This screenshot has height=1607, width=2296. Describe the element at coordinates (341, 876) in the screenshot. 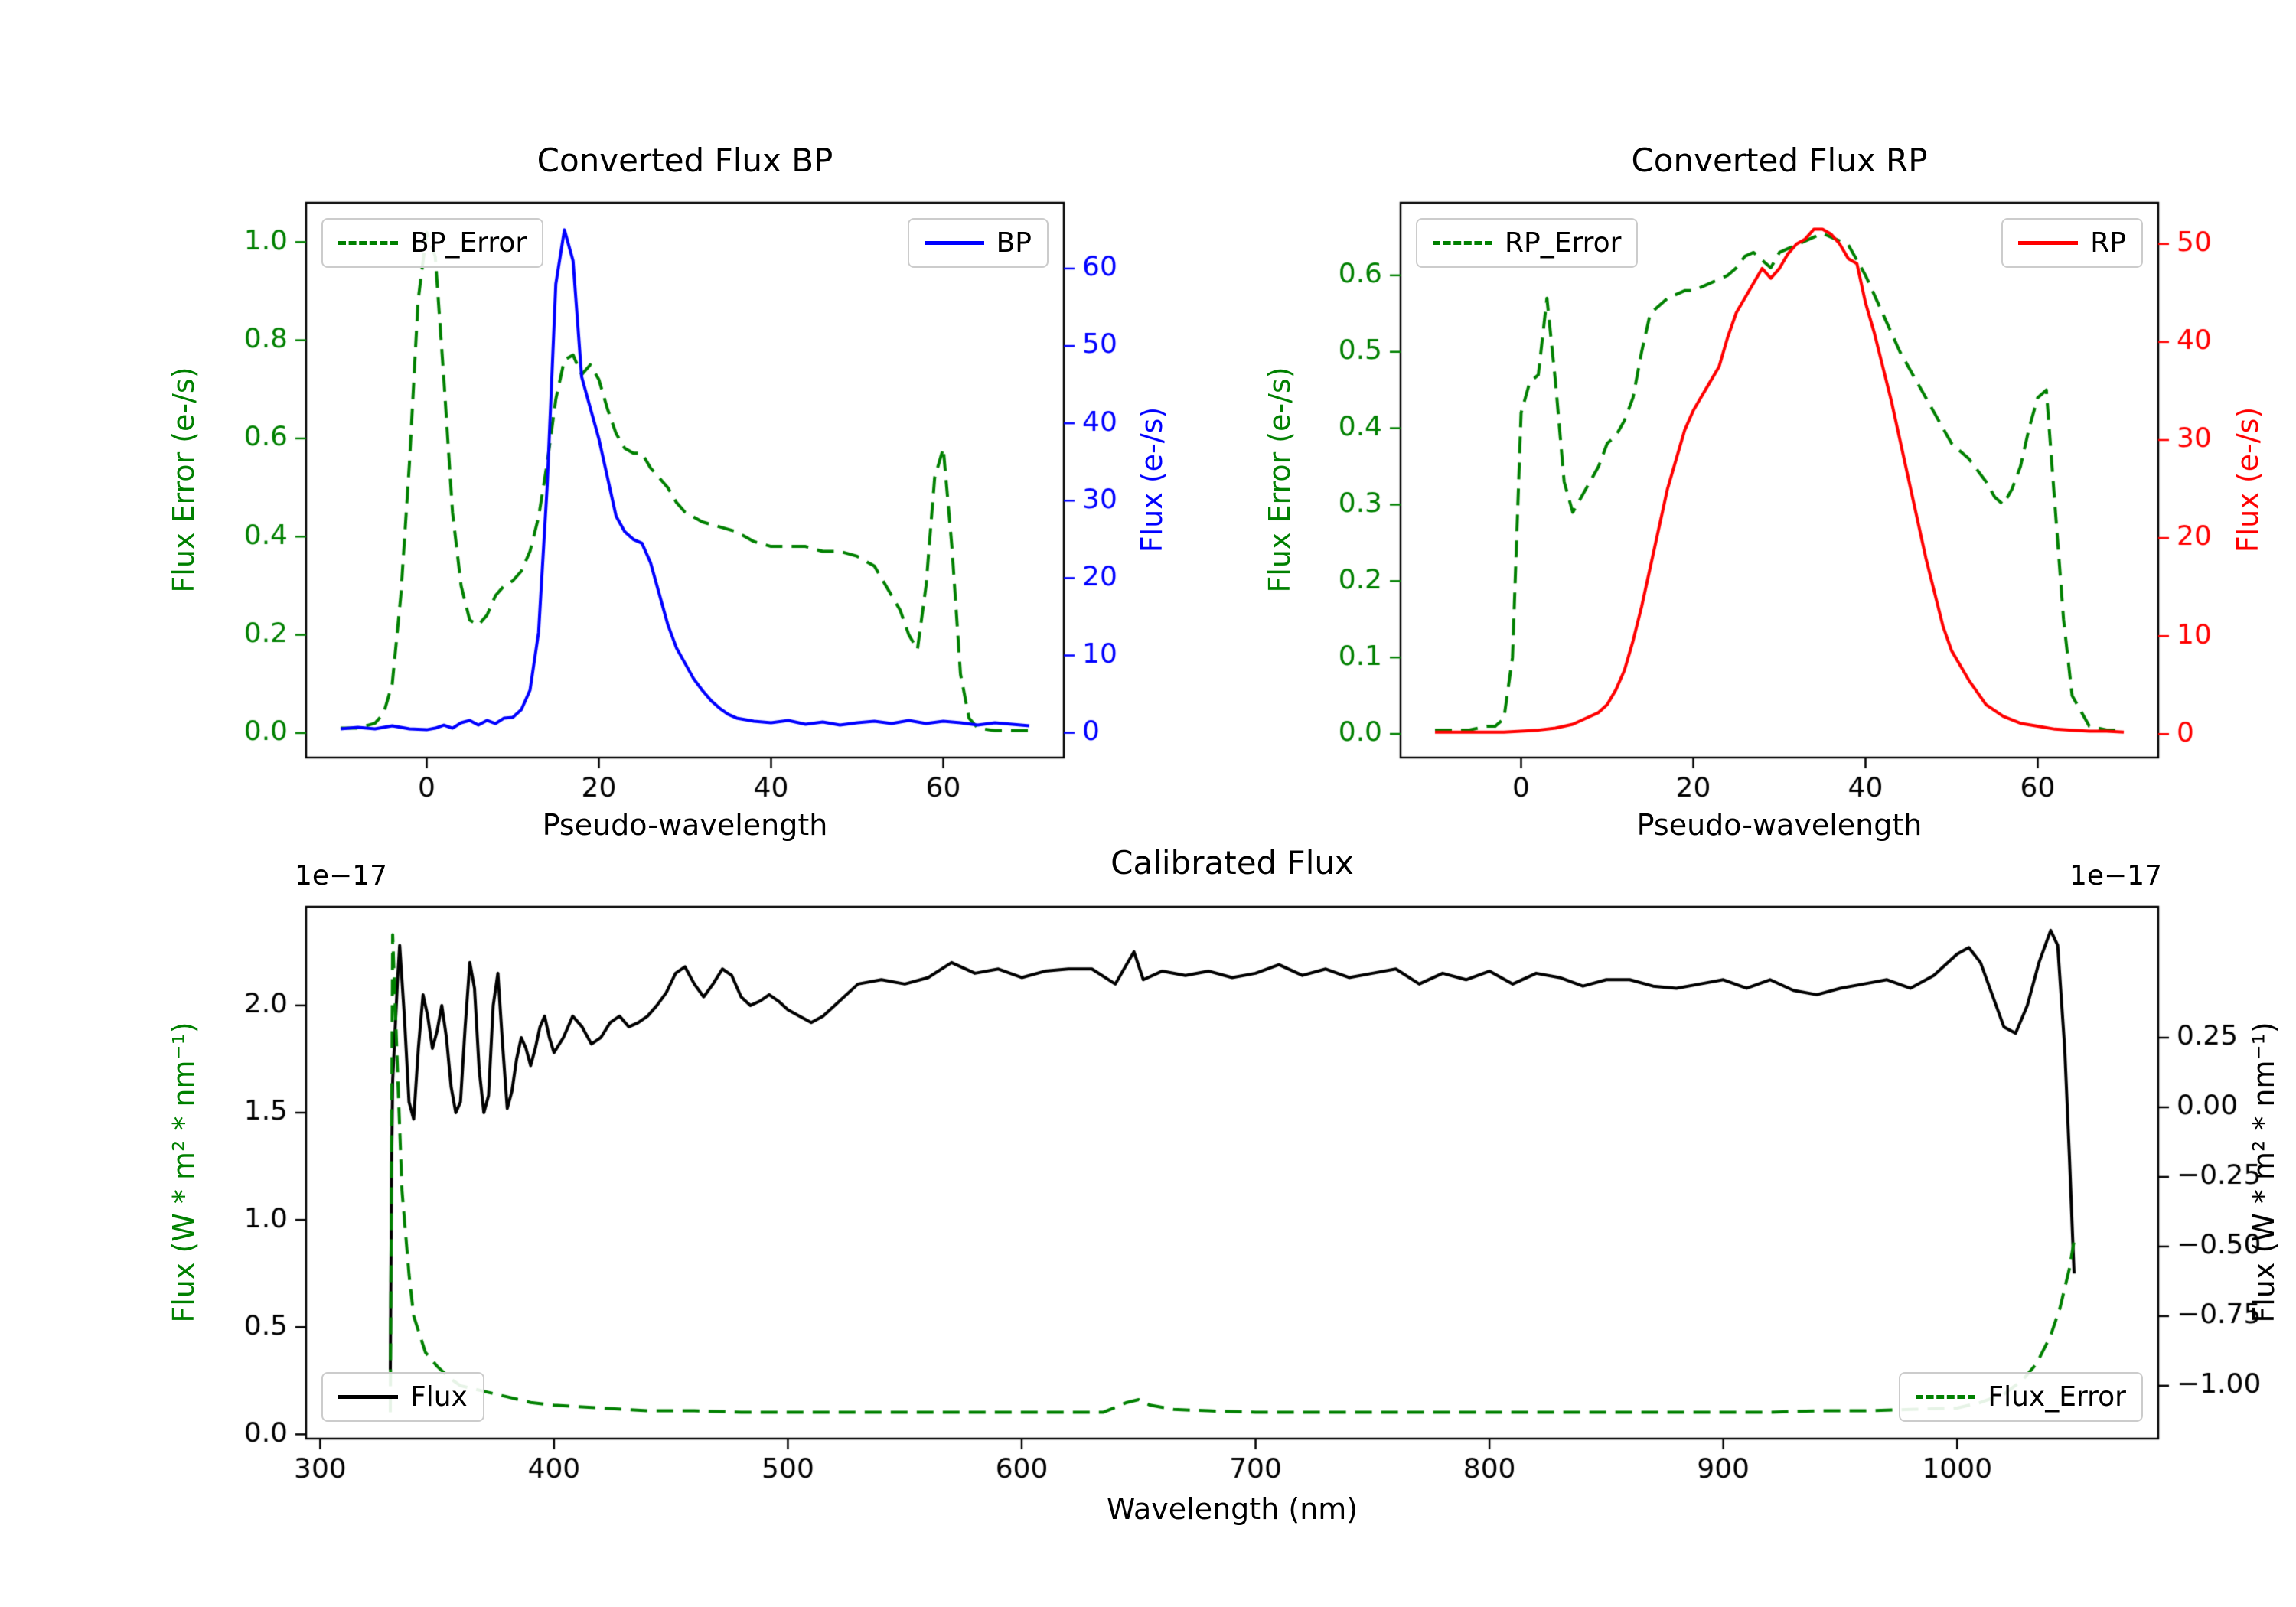

I see `left-axis-scale-offset: 1e−17` at that location.